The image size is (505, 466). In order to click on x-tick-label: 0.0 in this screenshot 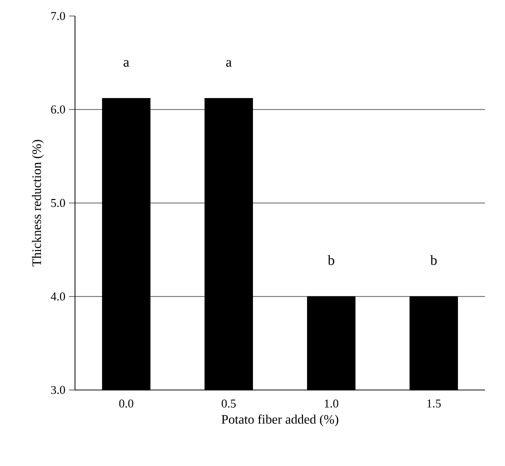, I will do `click(126, 404)`.